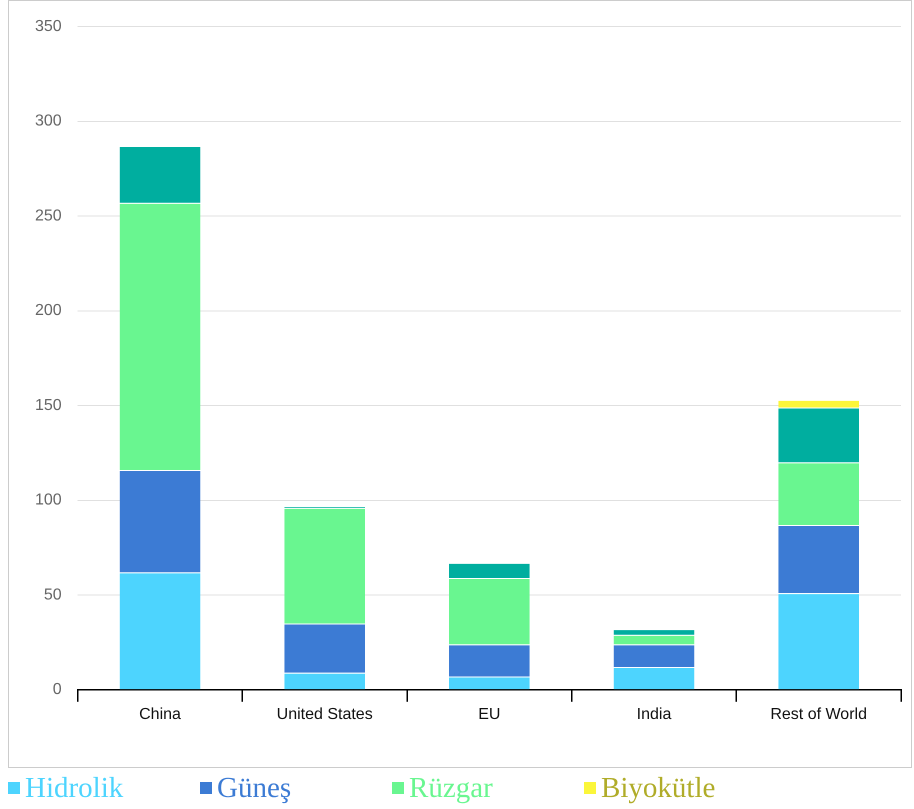 The height and width of the screenshot is (809, 914). Describe the element at coordinates (48, 215) in the screenshot. I see `y-tick-label: 250` at that location.